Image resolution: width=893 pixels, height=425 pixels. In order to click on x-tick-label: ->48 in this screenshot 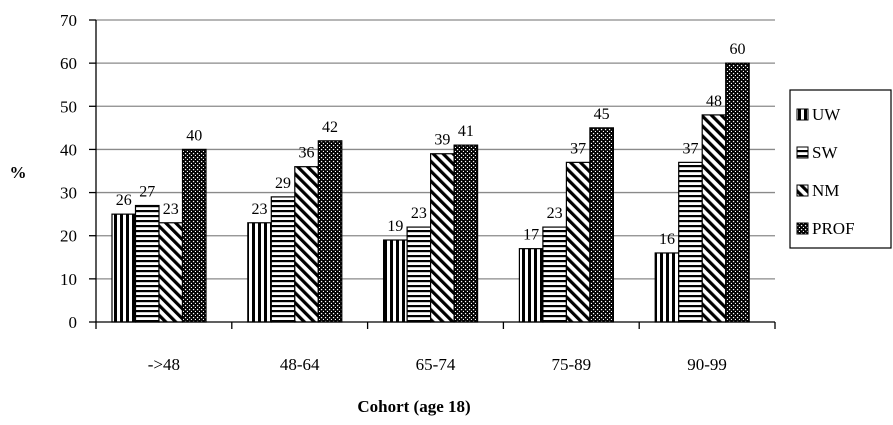, I will do `click(164, 364)`.